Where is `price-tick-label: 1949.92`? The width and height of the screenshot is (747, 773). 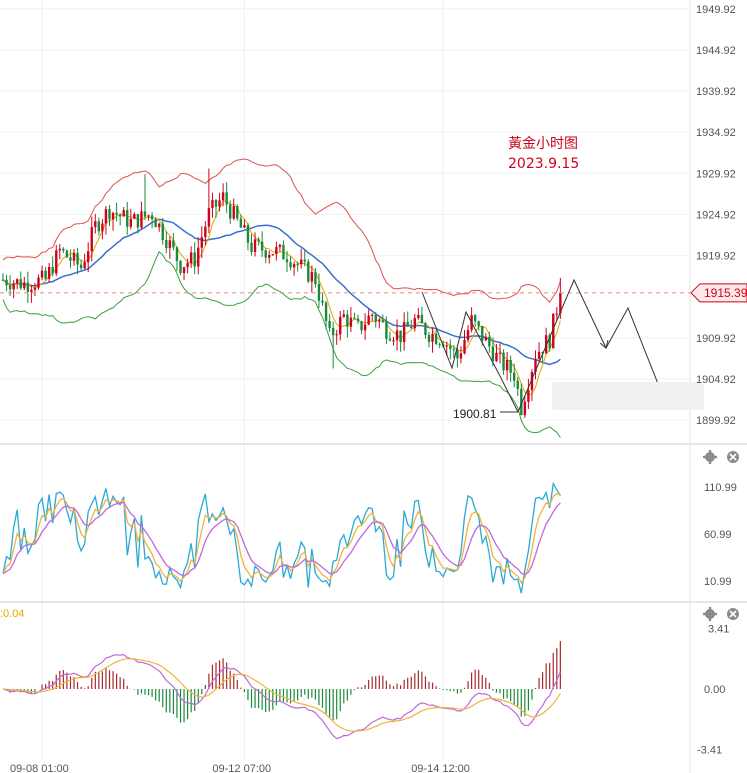 price-tick-label: 1949.92 is located at coordinates (716, 10).